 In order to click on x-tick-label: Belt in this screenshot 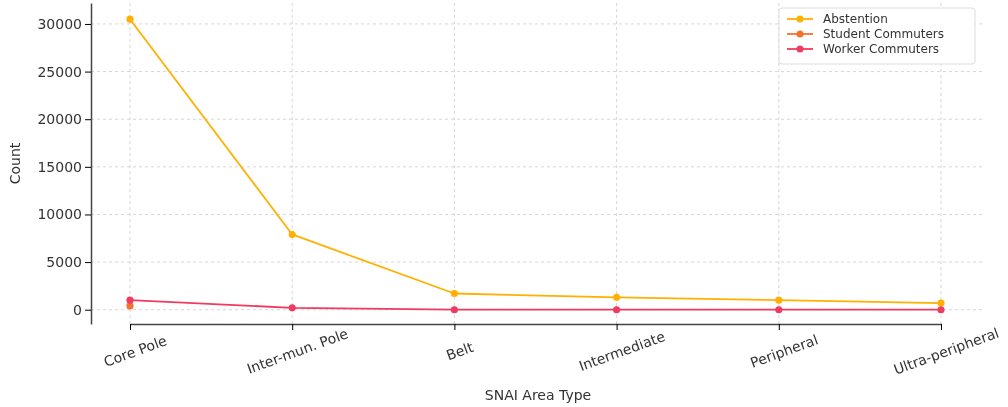, I will do `click(459, 351)`.